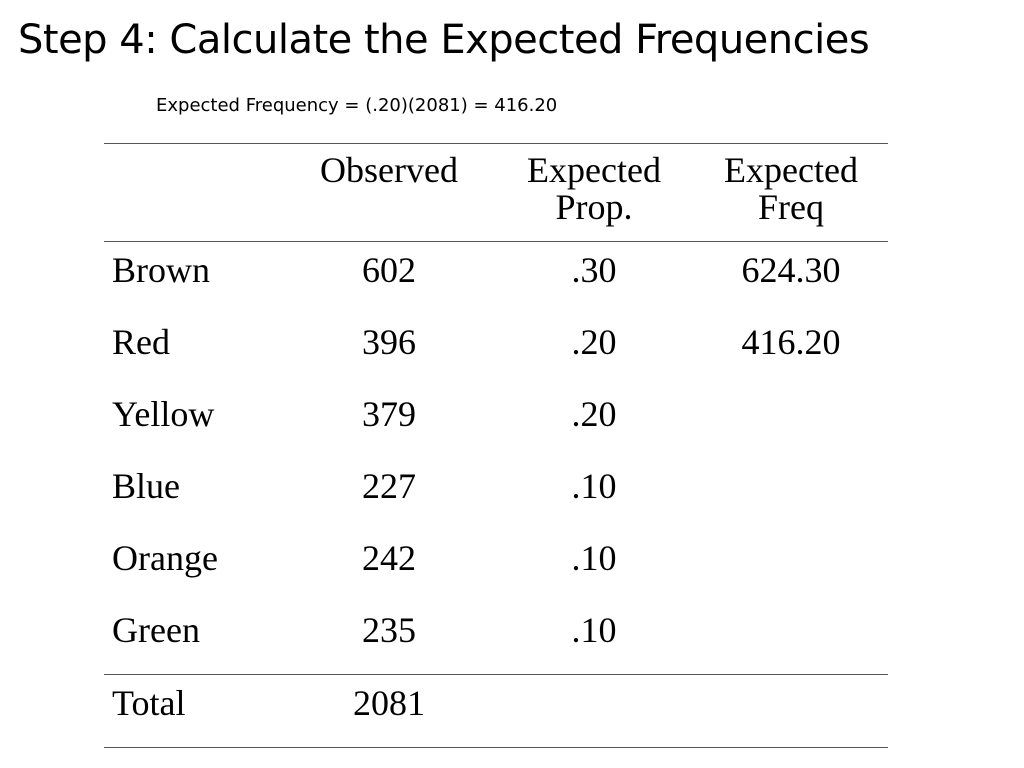 The height and width of the screenshot is (768, 1024). I want to click on table-row: Brown 602 .30 624.30, so click(496, 278).